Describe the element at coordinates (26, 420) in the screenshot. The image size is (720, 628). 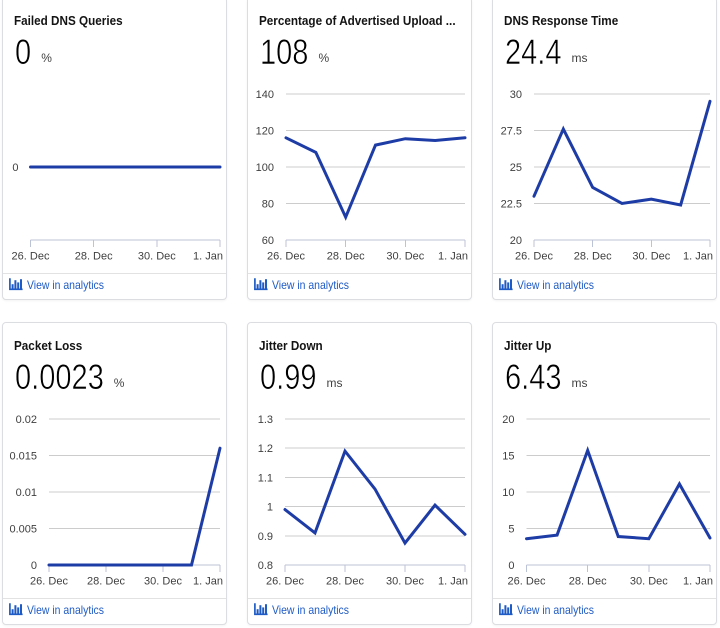
I see `svg-text: 0.02` at that location.